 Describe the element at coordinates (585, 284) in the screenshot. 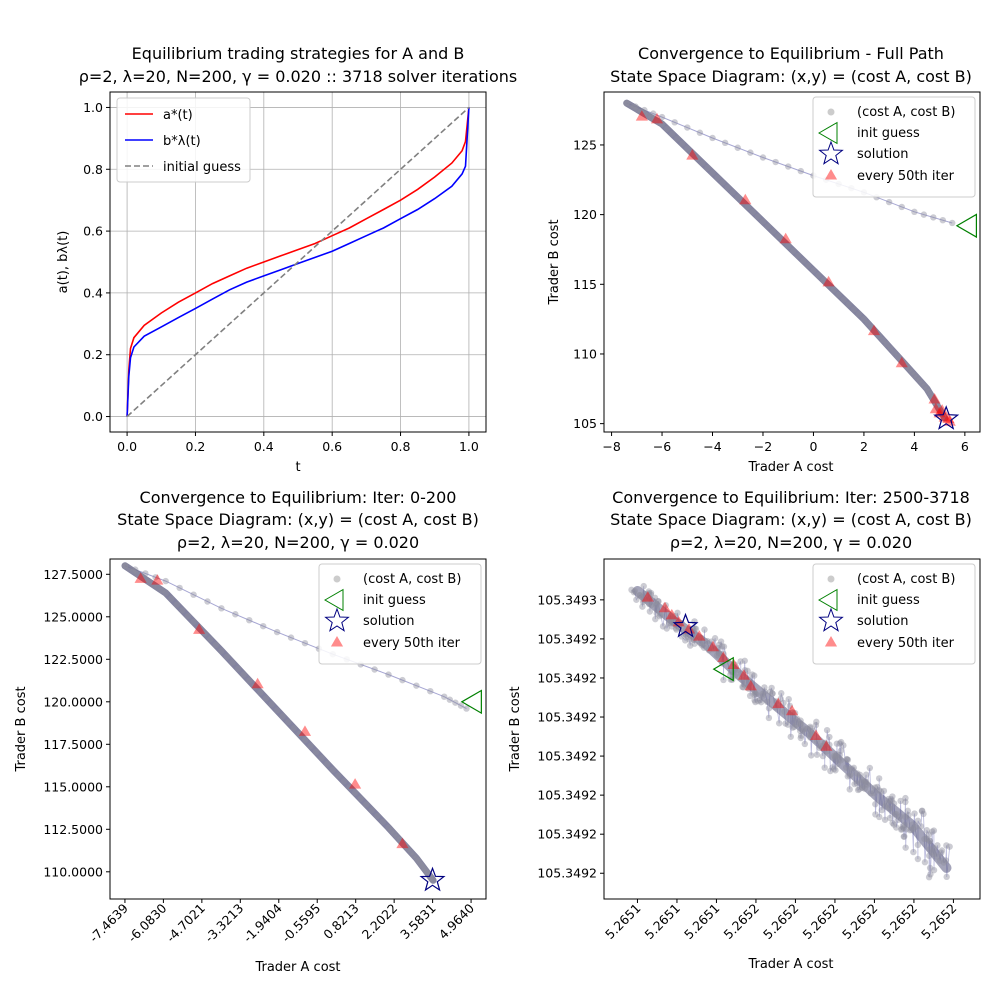

I see `panel2-ytick-label: 115` at that location.